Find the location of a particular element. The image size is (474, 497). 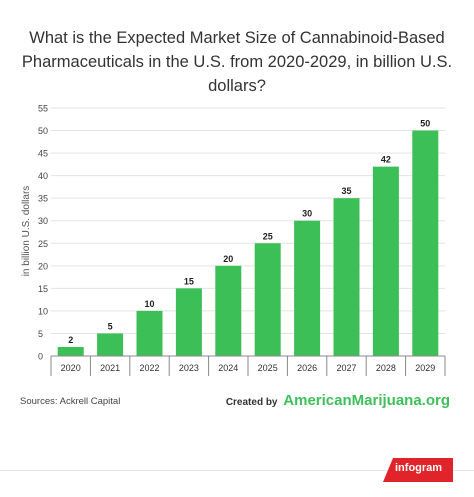

bar-2025 is located at coordinates (267, 299).